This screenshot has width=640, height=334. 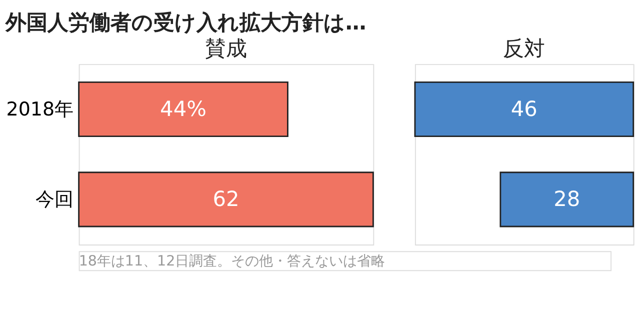 I want to click on y-tick-label: 今回, so click(x=55, y=199).